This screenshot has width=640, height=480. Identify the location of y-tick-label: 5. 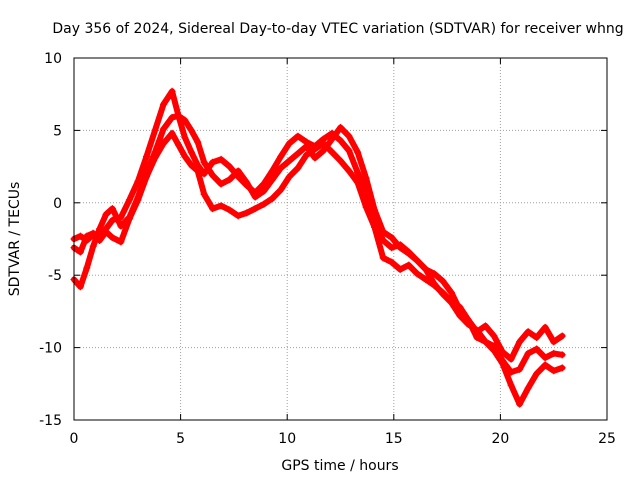
(57, 131).